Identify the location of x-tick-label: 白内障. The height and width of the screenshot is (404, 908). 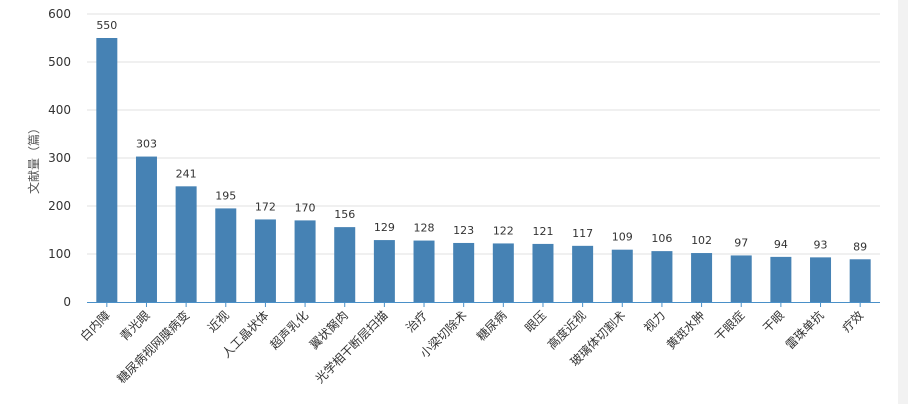
(95, 326).